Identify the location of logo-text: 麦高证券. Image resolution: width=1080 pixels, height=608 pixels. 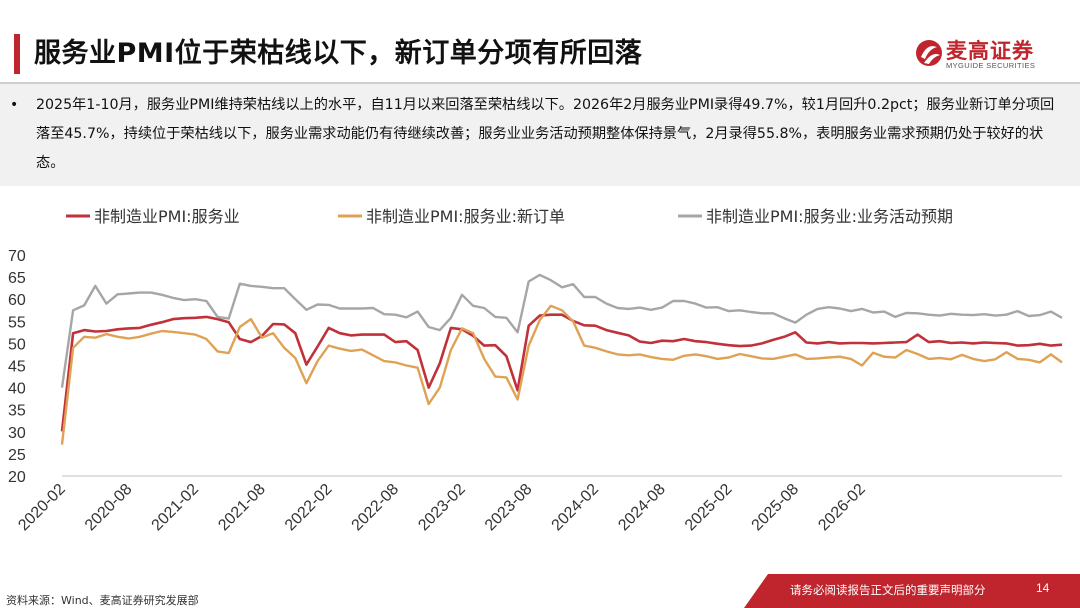
(990, 51).